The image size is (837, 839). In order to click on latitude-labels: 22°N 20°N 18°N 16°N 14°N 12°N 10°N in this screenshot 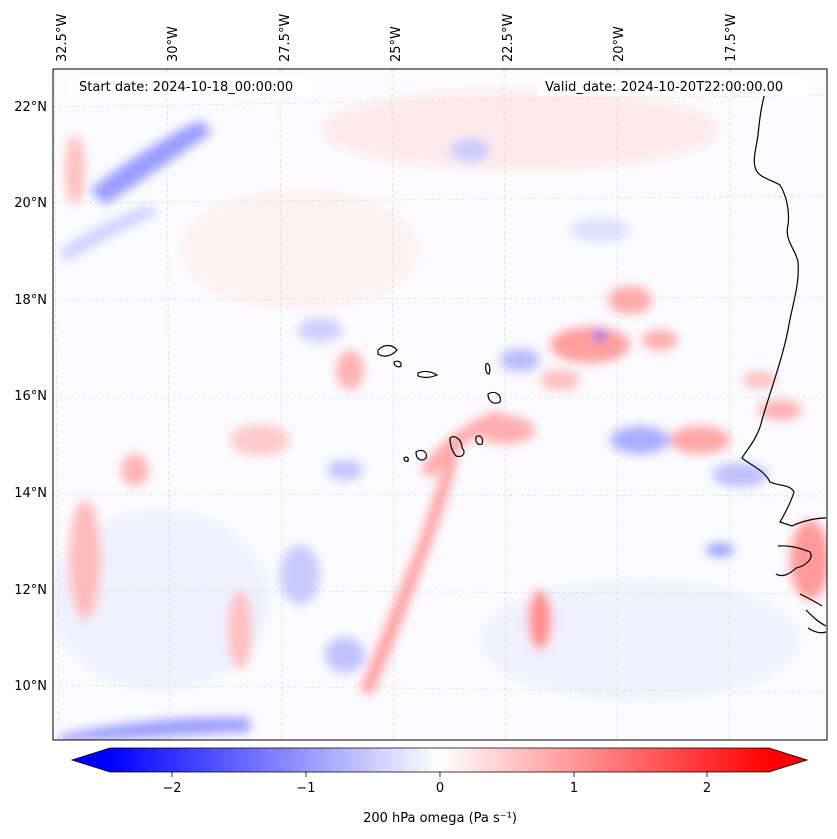, I will do `click(30, 397)`.